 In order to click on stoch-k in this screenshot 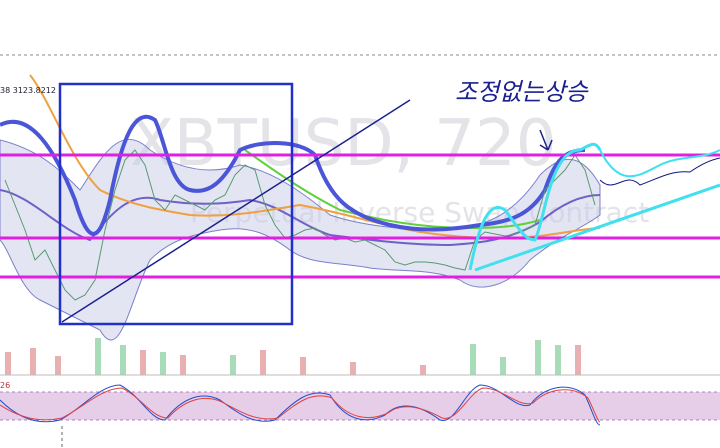, I will do `click(300, 405)`.